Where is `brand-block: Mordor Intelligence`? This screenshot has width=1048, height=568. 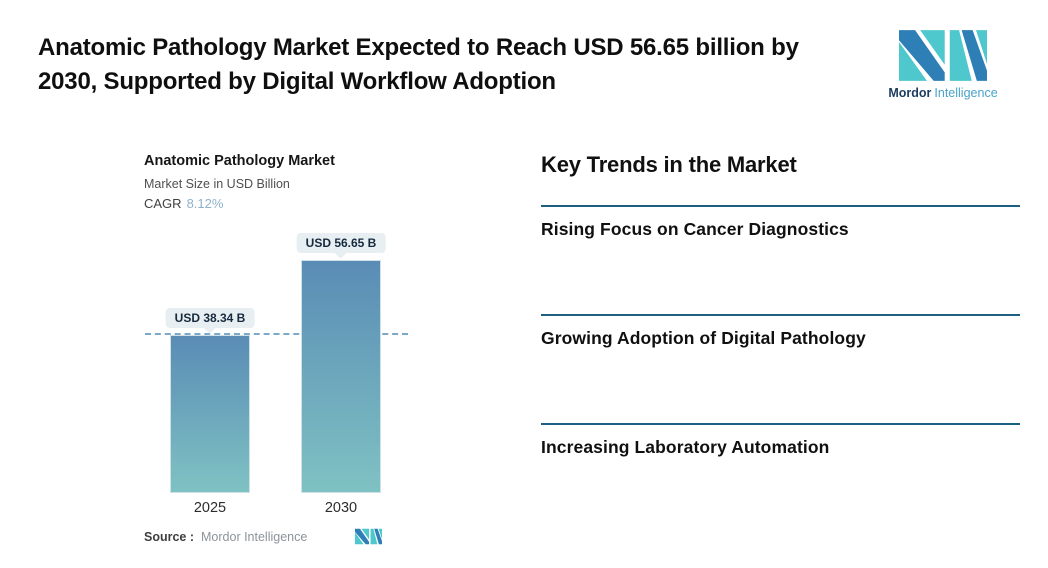 brand-block: Mordor Intelligence is located at coordinates (943, 64).